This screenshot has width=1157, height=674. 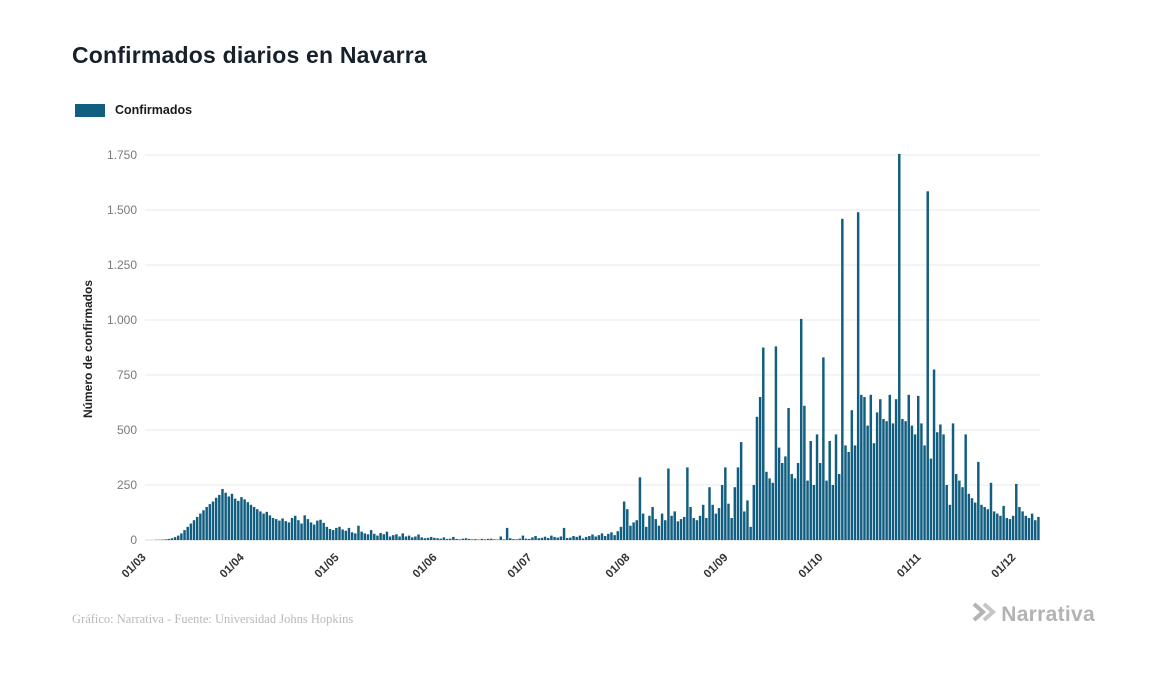 I want to click on y-tick-label: 1.750, so click(x=122, y=155).